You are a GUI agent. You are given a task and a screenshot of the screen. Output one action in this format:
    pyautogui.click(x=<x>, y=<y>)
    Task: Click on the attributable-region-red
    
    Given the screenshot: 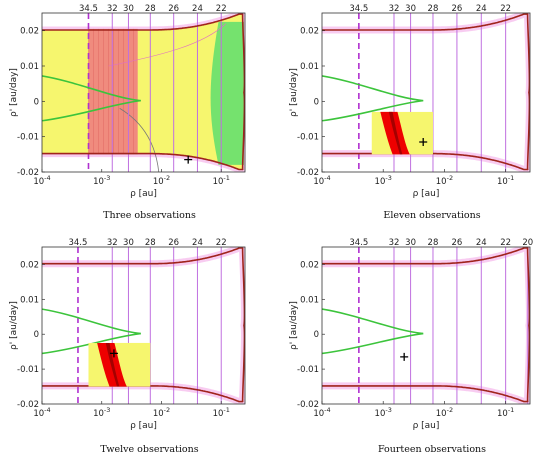 What is the action you would take?
    pyautogui.click(x=113, y=91)
    